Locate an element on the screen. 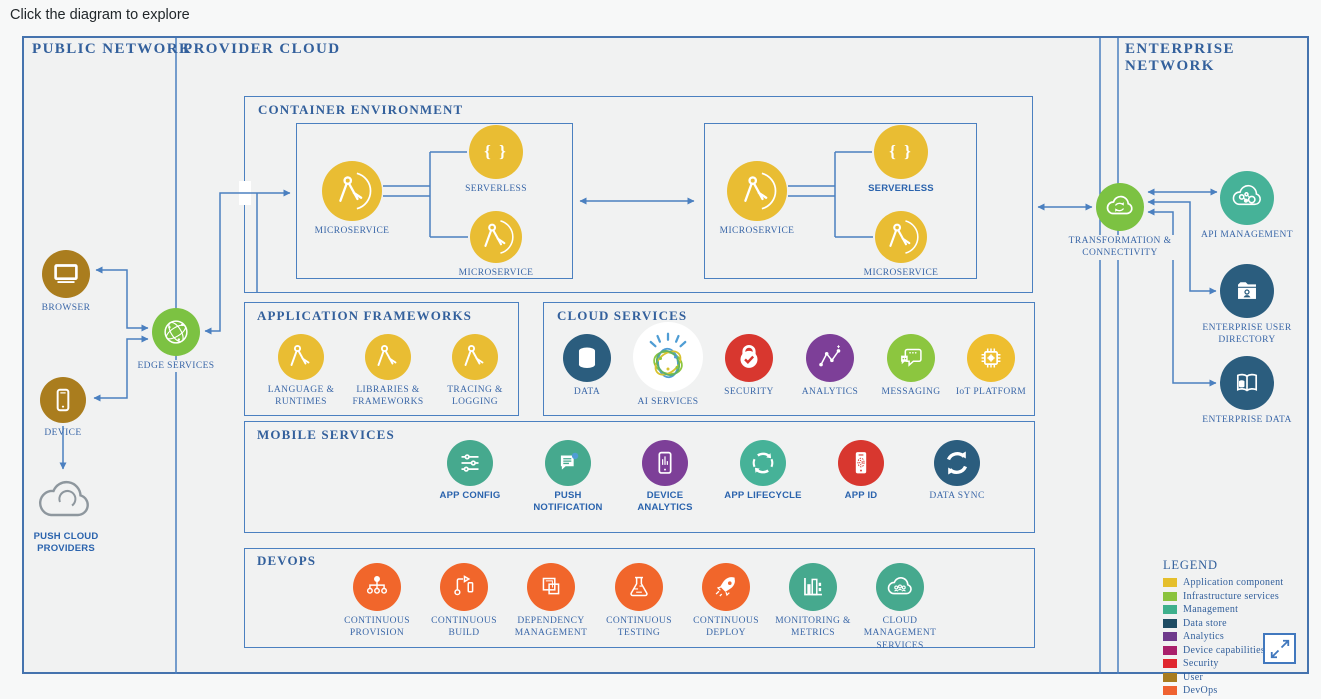 The width and height of the screenshot is (1321, 699). legend-row: Infrastructure services is located at coordinates (1223, 596).